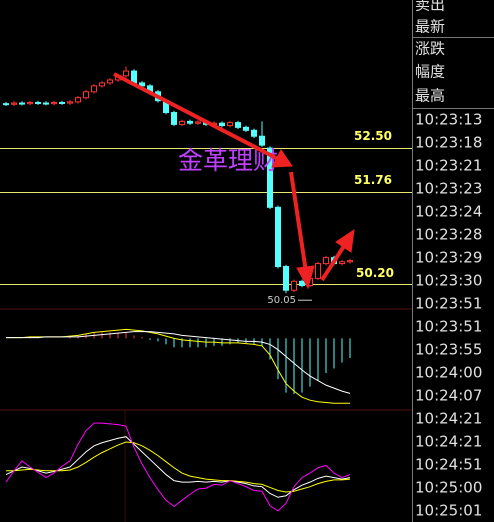 The image size is (494, 522). I want to click on time-label: 10:23:24, so click(448, 212).